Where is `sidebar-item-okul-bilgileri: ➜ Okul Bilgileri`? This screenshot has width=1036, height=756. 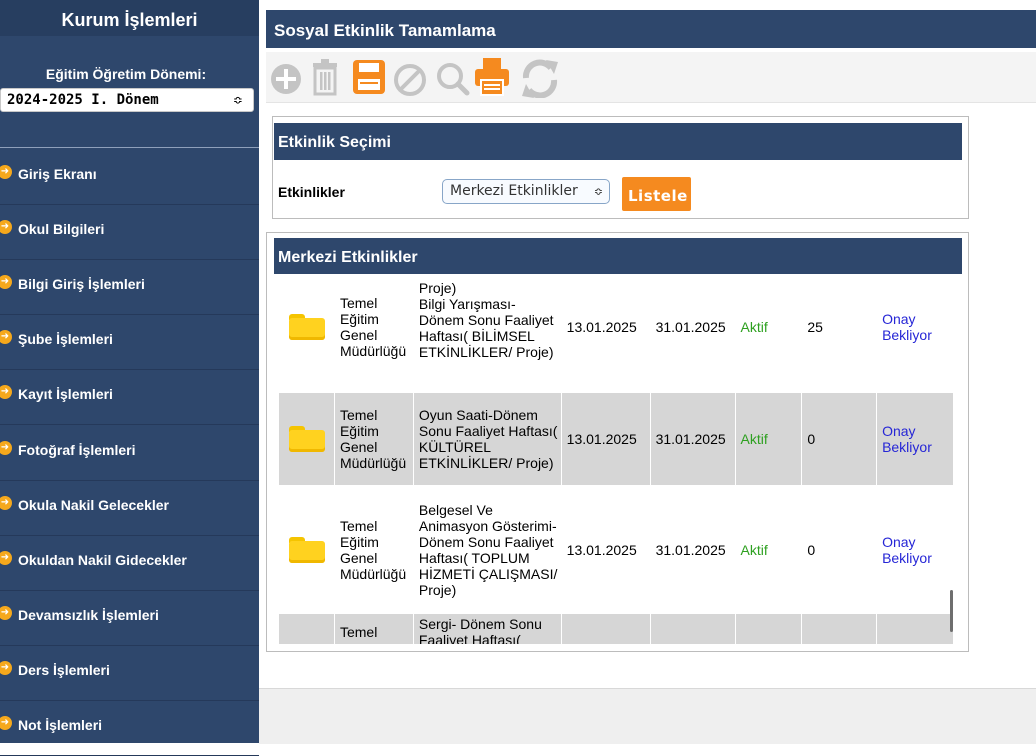 sidebar-item-okul-bilgileri: ➜ Okul Bilgileri is located at coordinates (129, 233).